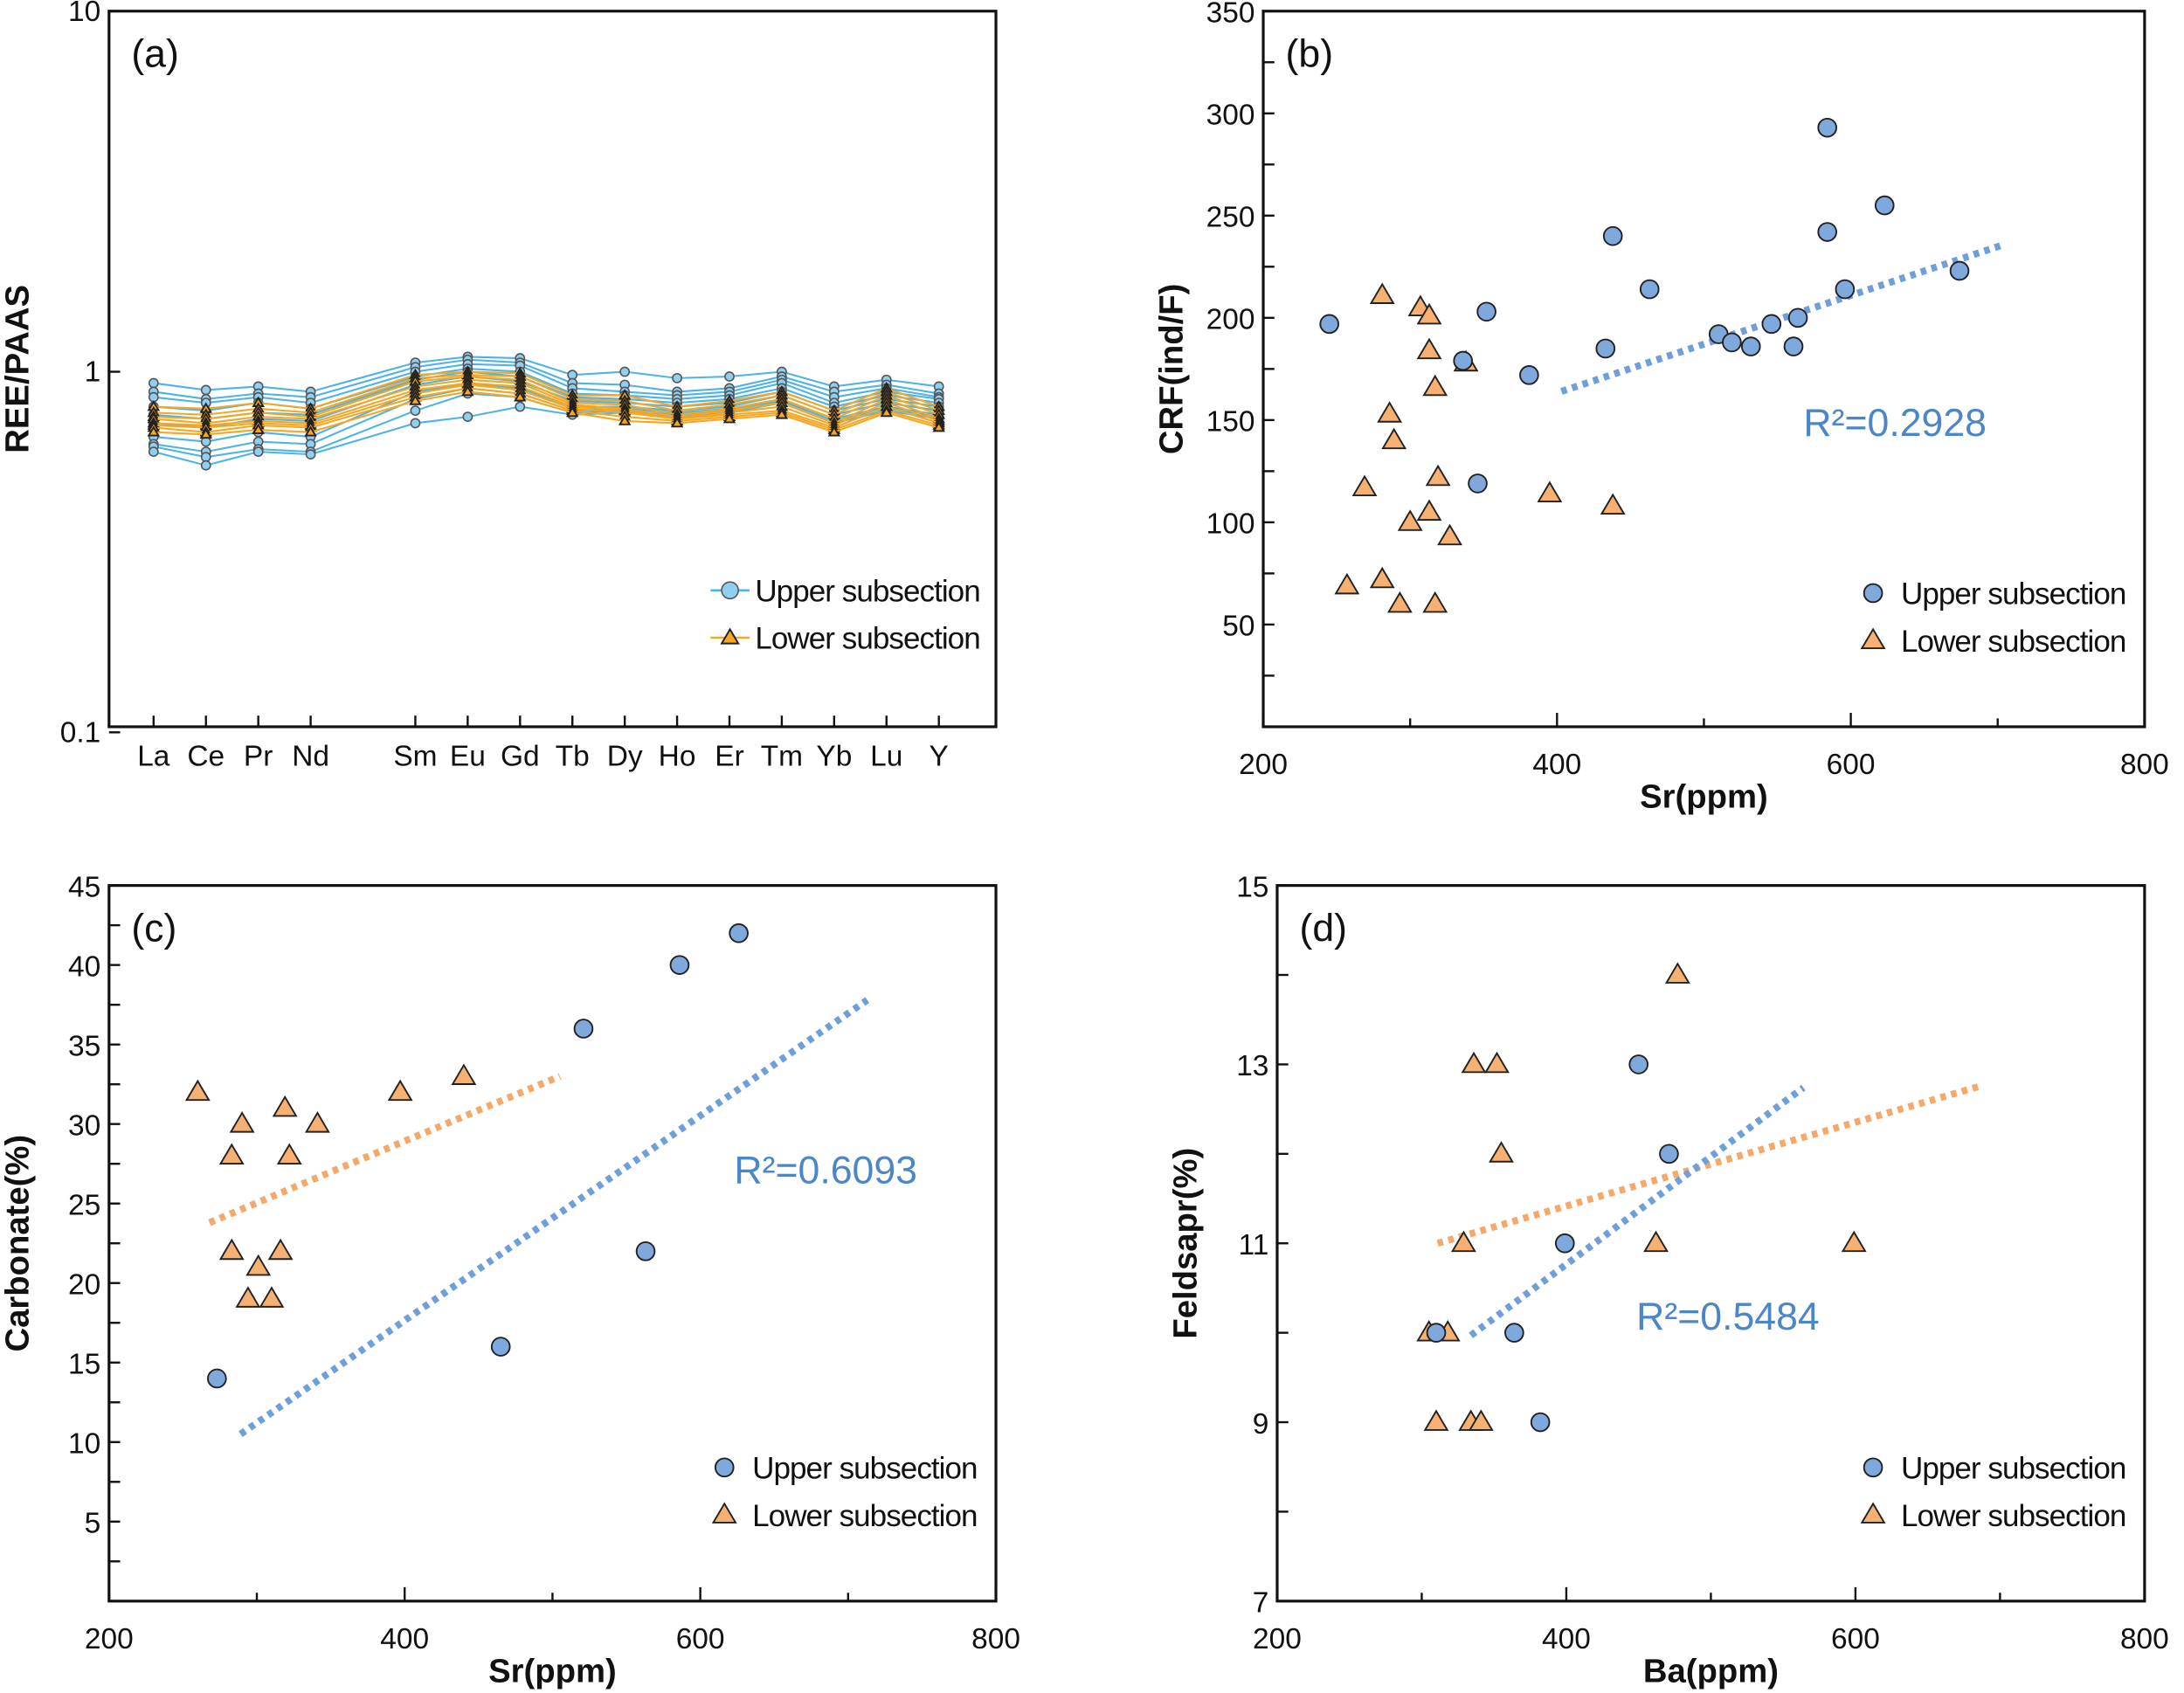 The width and height of the screenshot is (2184, 1693). Describe the element at coordinates (625, 757) in the screenshot. I see `x-tick-label: Dy` at that location.